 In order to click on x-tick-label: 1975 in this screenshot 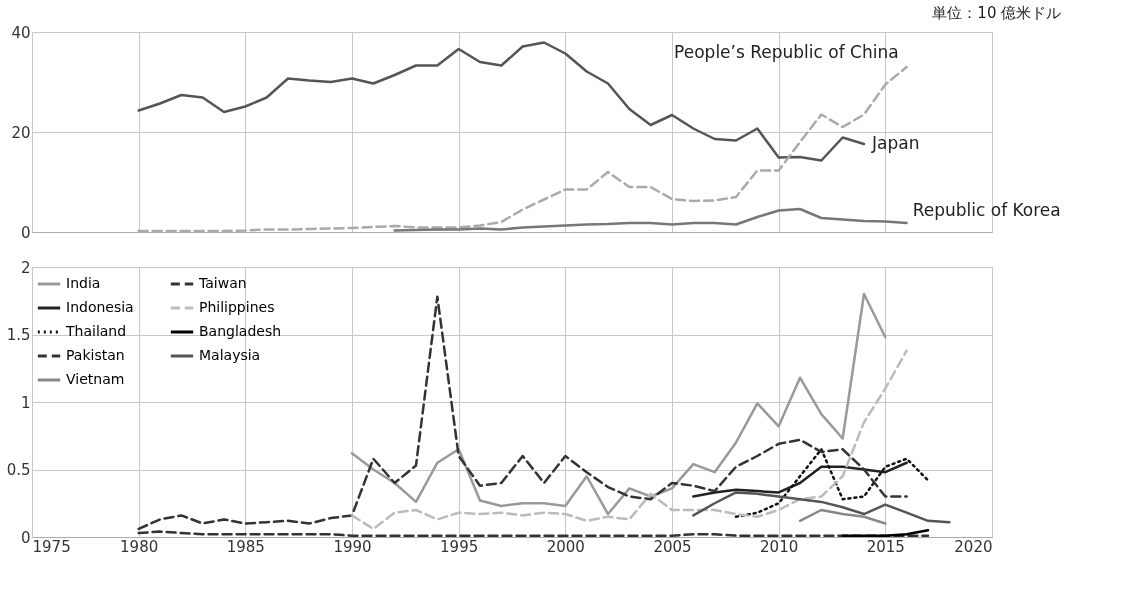, I will do `click(51, 546)`.